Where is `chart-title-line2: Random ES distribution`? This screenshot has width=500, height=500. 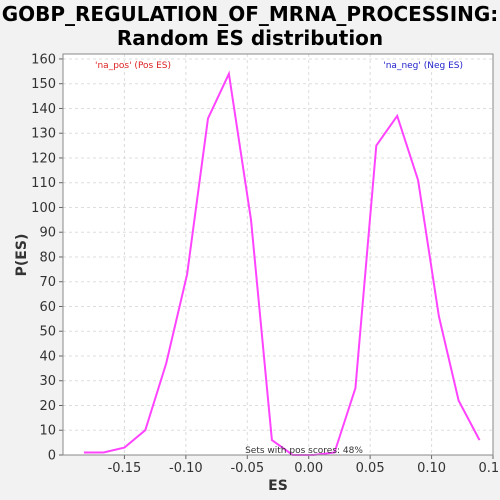 chart-title-line2: Random ES distribution is located at coordinates (250, 38).